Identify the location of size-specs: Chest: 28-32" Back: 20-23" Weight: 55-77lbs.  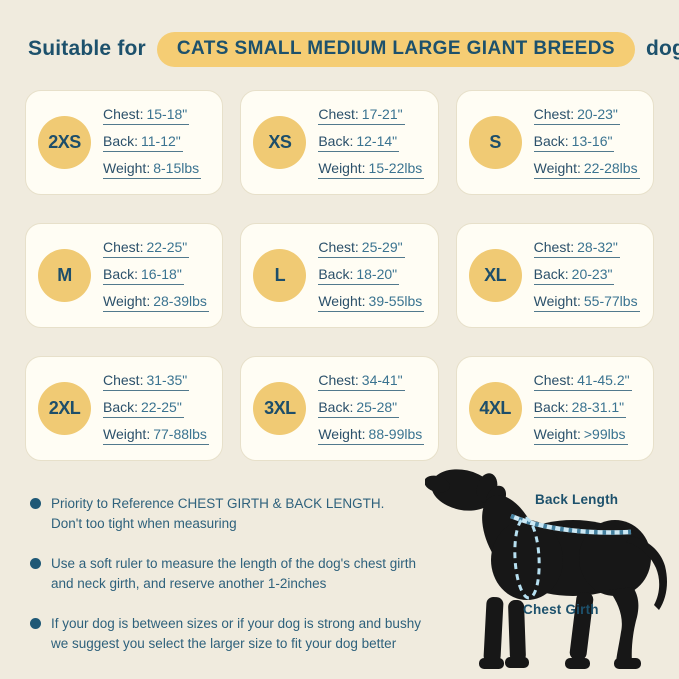
(586, 275).